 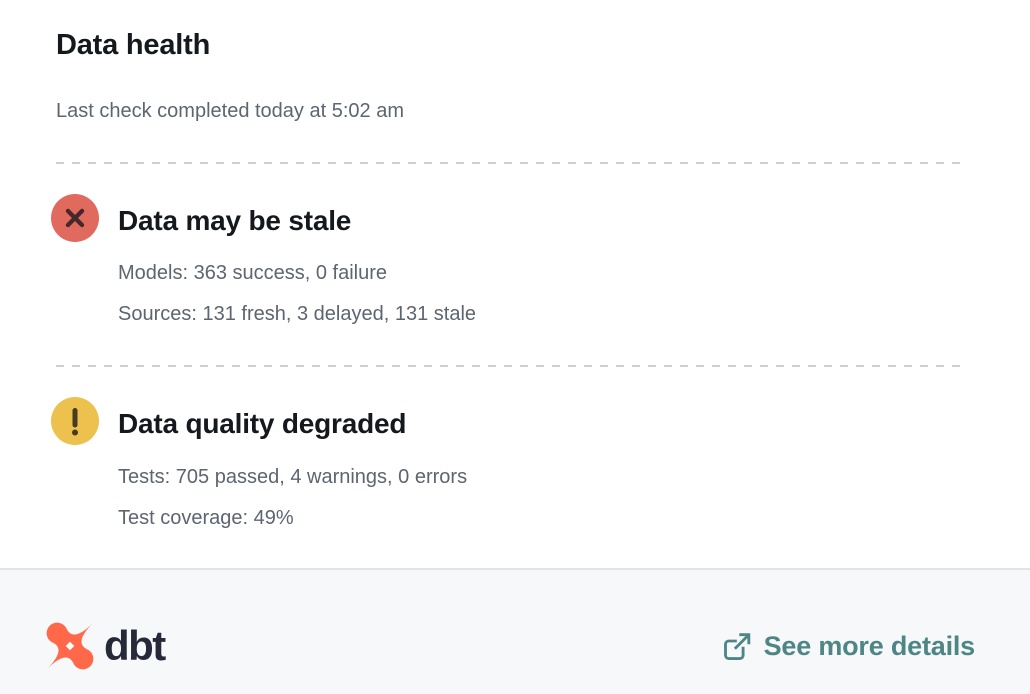 What do you see at coordinates (133, 45) in the screenshot?
I see `page-title: Data health` at bounding box center [133, 45].